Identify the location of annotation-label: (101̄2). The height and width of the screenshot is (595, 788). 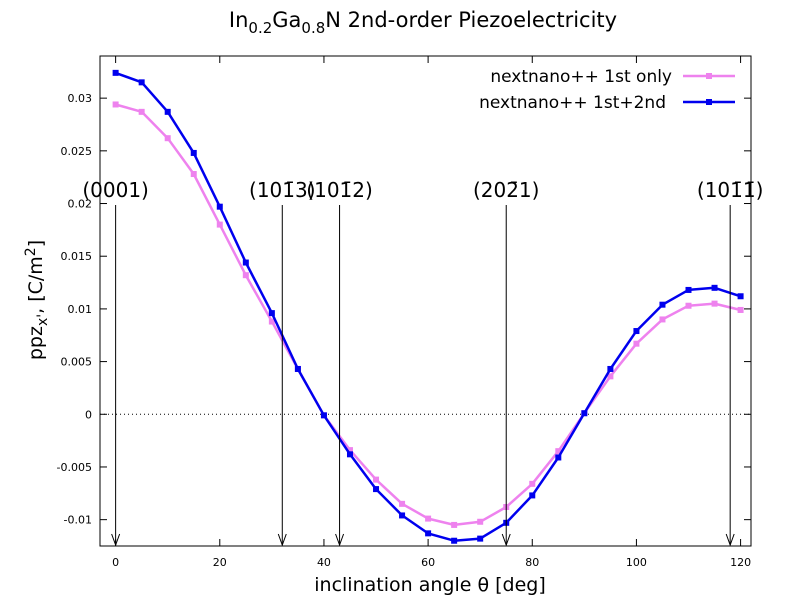
(339, 190).